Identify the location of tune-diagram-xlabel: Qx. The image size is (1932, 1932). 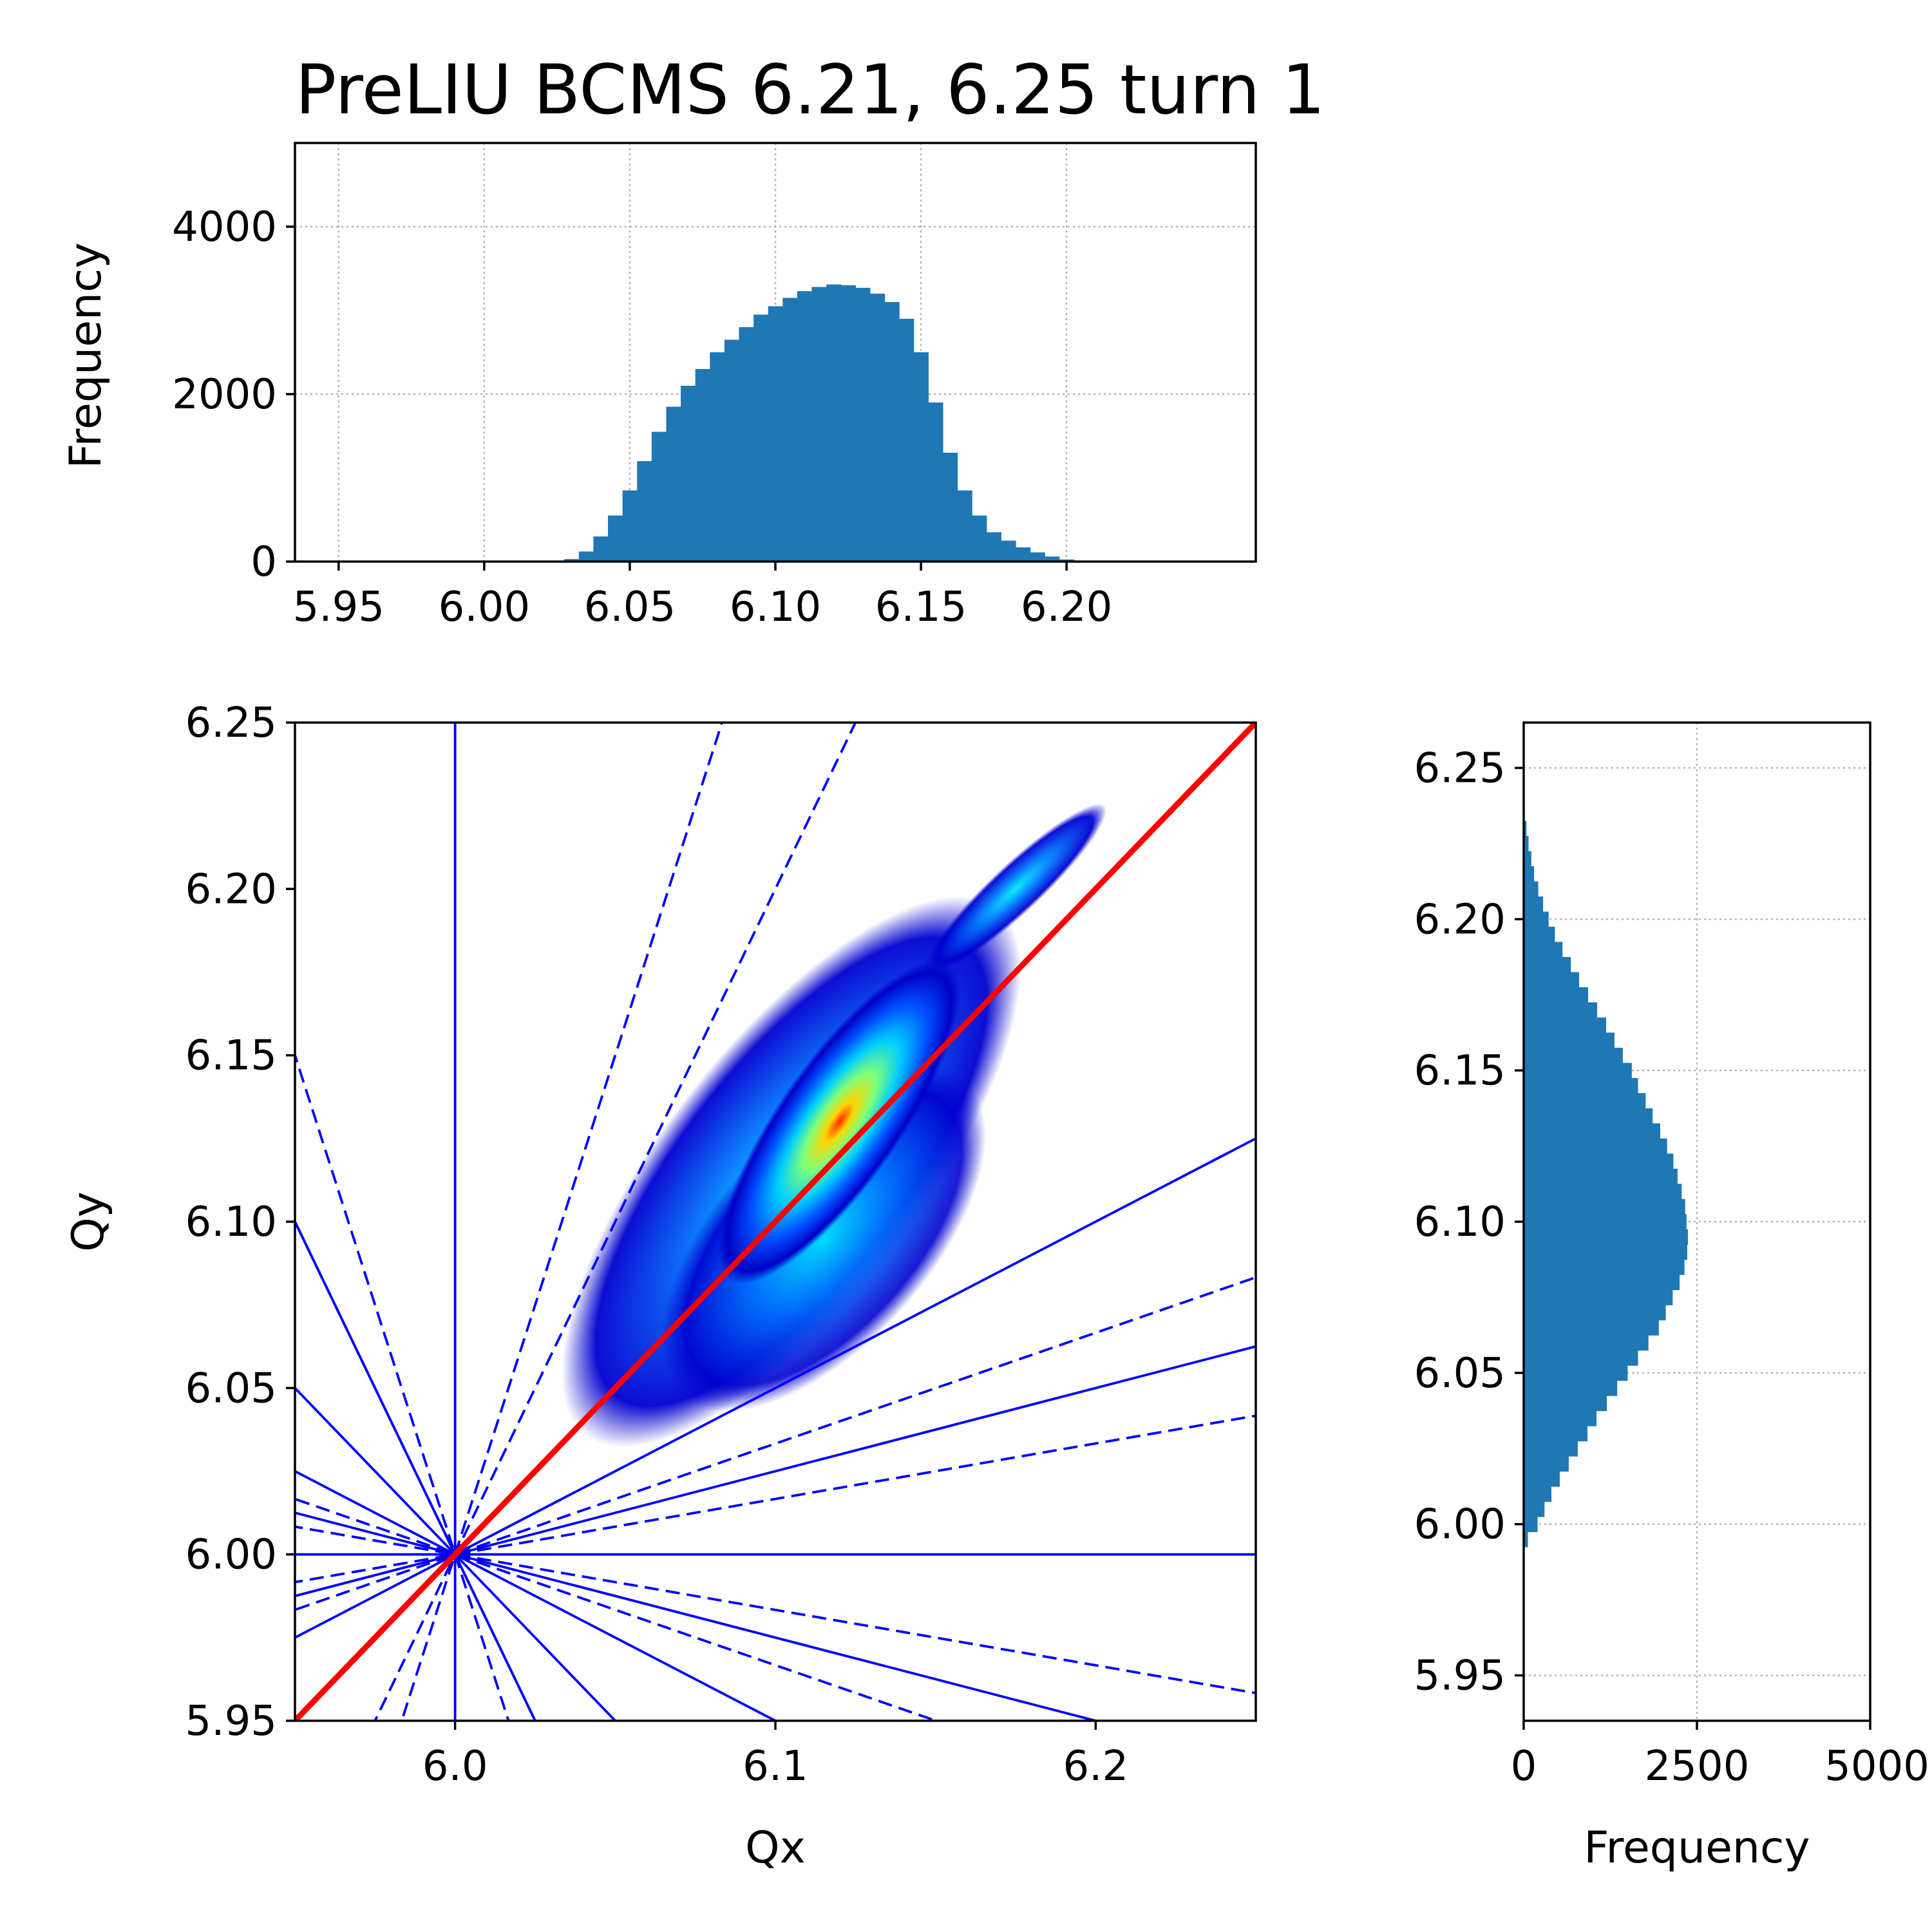
(776, 1848).